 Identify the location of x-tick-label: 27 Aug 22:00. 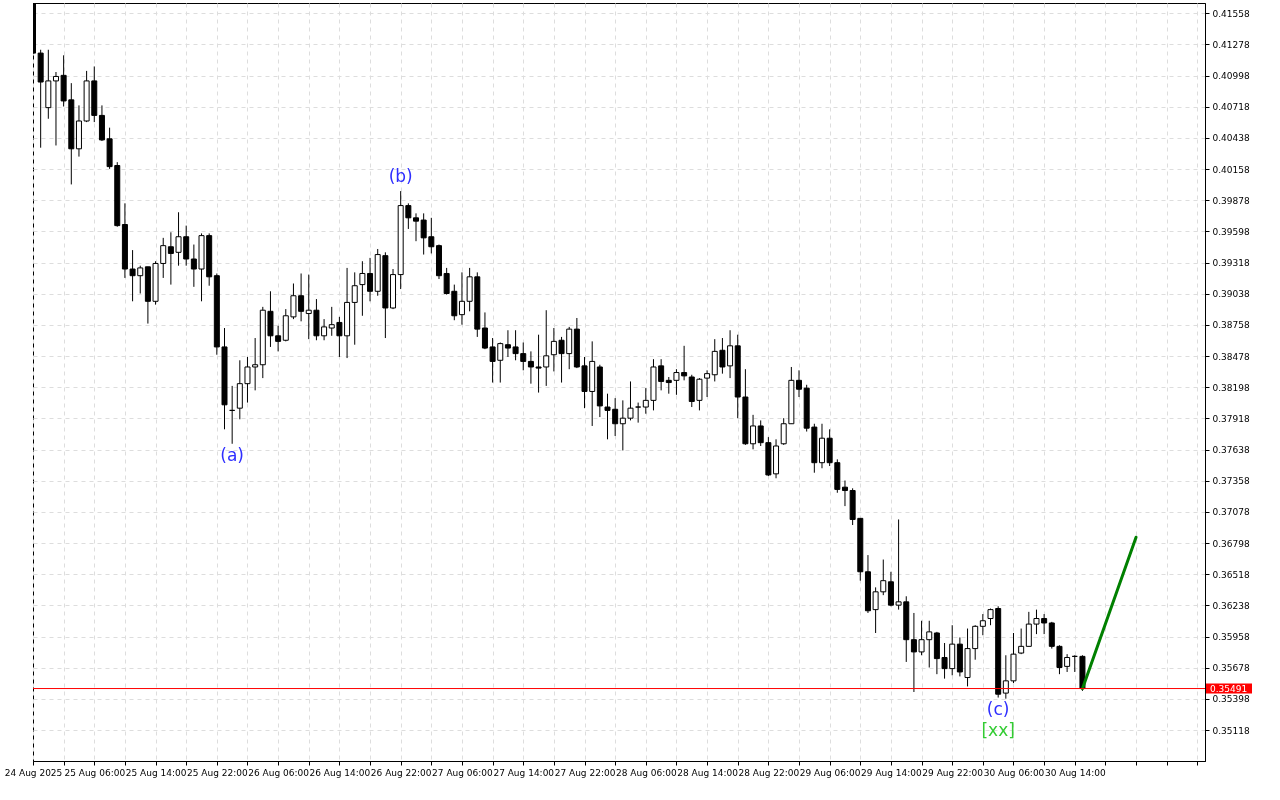
(585, 772).